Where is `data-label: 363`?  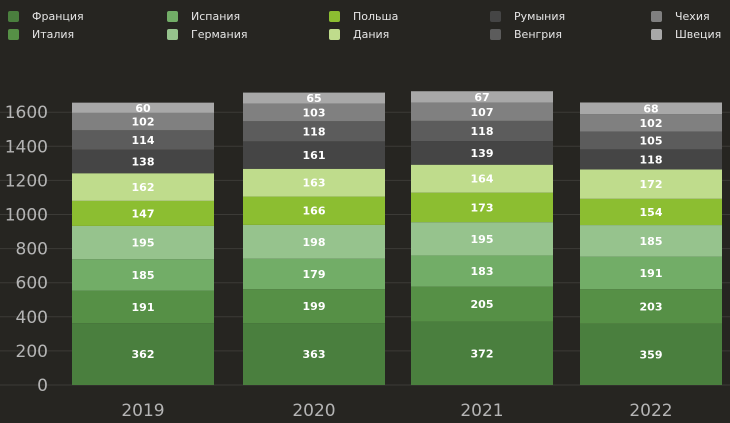
data-label: 363 is located at coordinates (314, 354).